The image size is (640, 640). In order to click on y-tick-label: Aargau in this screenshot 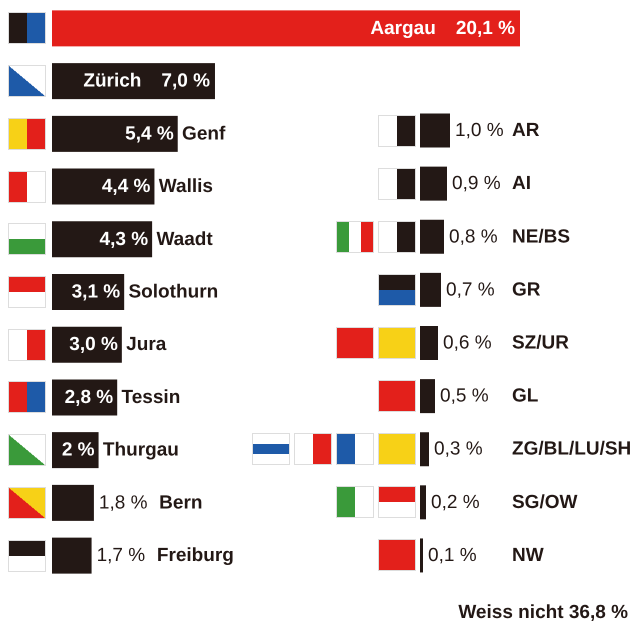, I will do `click(403, 28)`.